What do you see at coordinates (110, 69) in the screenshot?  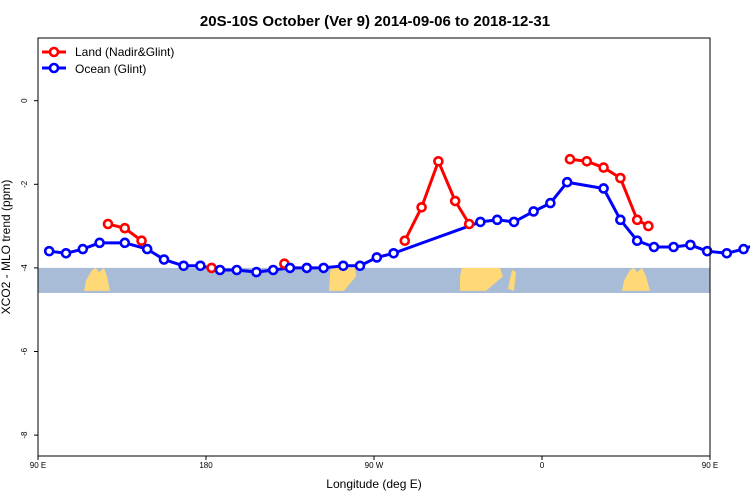 I see `legend-label-ocean: Ocean (Glint)` at bounding box center [110, 69].